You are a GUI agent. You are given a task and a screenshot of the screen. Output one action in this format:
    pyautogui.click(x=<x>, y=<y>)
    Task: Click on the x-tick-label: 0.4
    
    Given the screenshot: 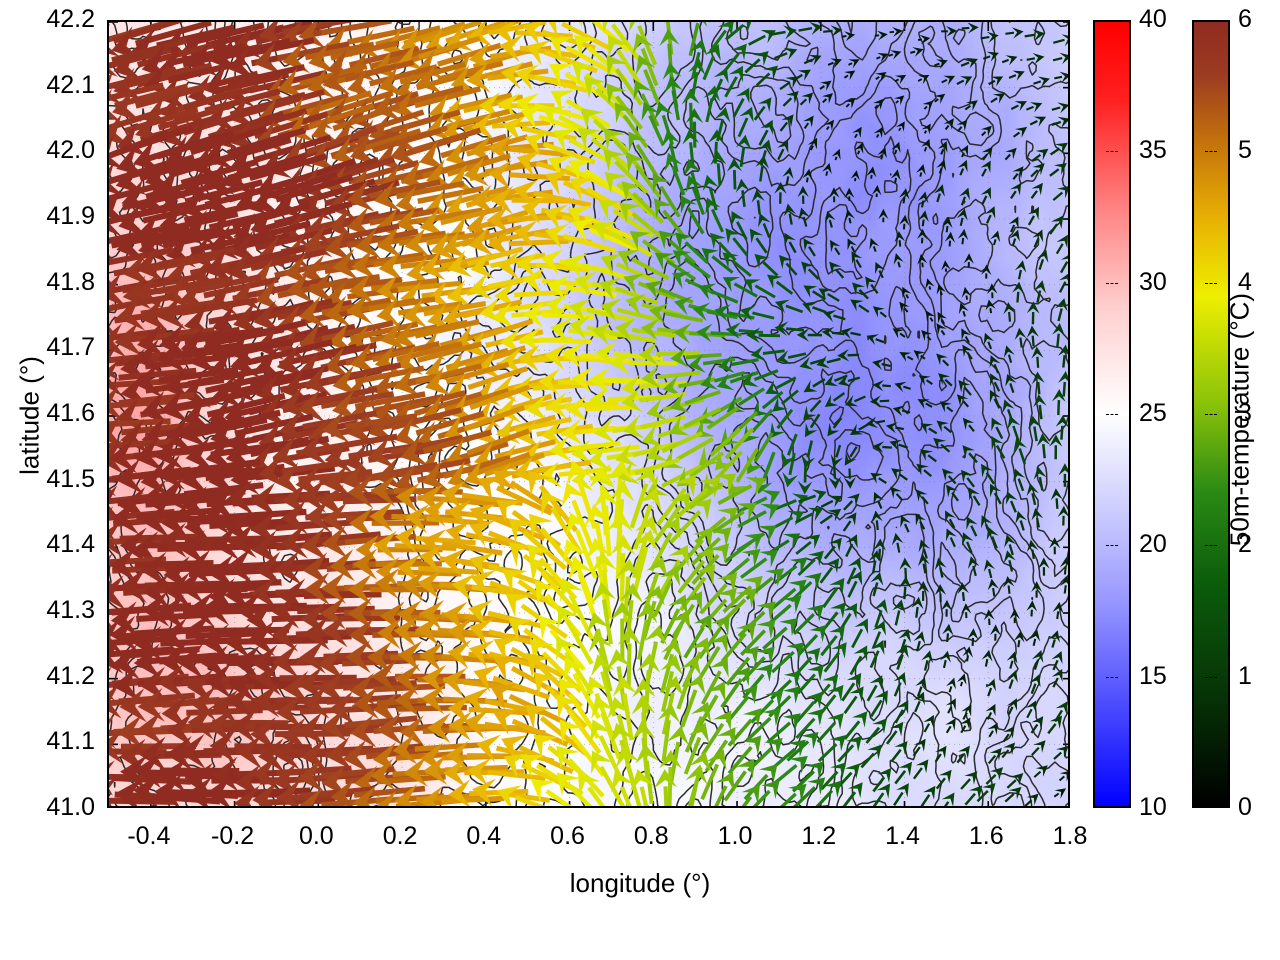 What is the action you would take?
    pyautogui.click(x=484, y=836)
    